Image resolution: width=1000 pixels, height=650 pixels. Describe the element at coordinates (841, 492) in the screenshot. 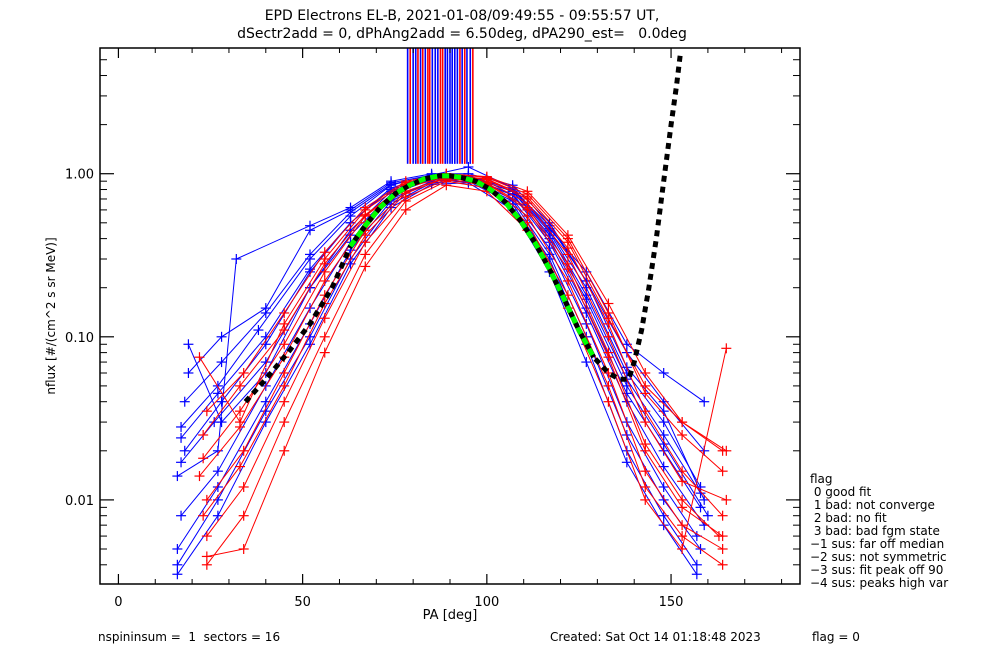

I see `legend-item: 0 good fit` at that location.